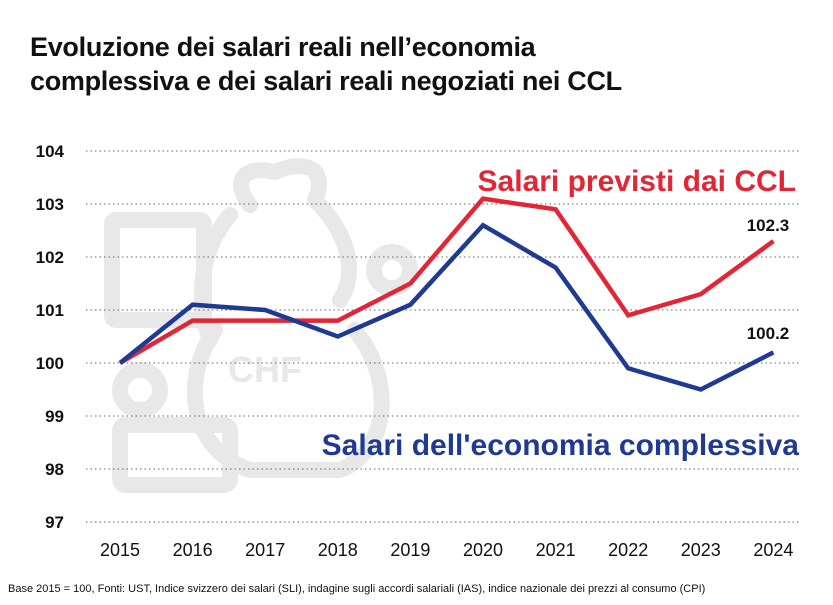  What do you see at coordinates (54, 416) in the screenshot?
I see `y-tick-label: 99` at bounding box center [54, 416].